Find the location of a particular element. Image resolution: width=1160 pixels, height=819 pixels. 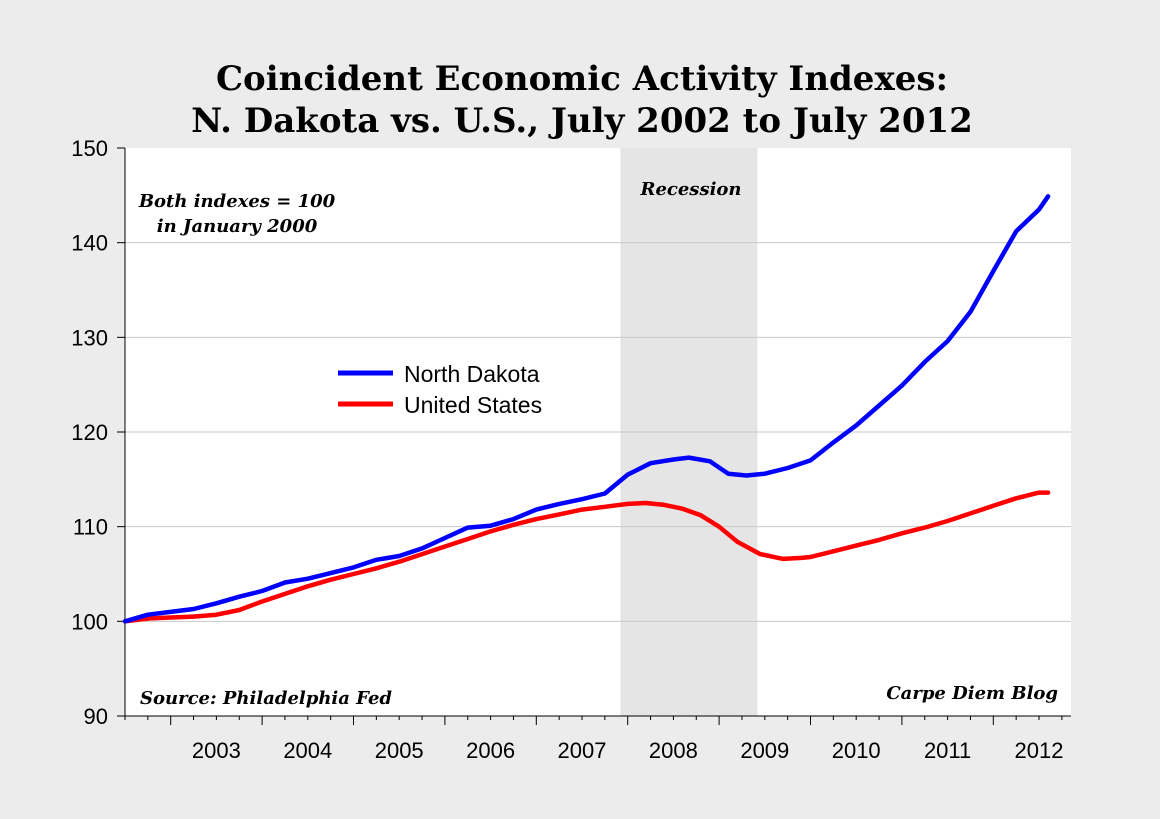

credit-note: Carpe Diem Blog is located at coordinates (972, 693).